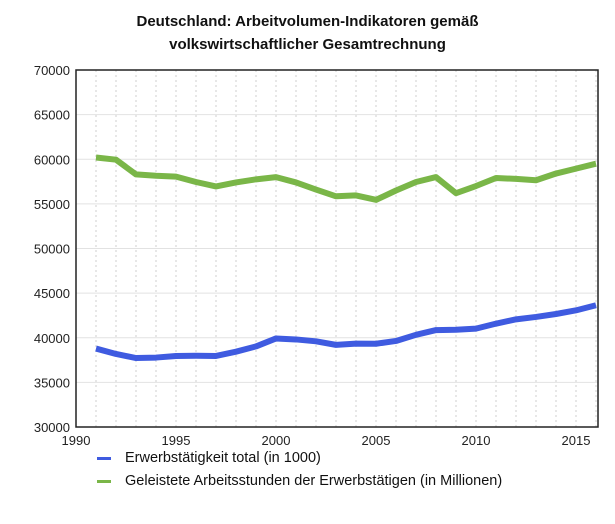 Image resolution: width=615 pixels, height=524 pixels. Describe the element at coordinates (223, 458) in the screenshot. I see `legend-label: Erwerbstätigkeit total (in 1000)` at that location.